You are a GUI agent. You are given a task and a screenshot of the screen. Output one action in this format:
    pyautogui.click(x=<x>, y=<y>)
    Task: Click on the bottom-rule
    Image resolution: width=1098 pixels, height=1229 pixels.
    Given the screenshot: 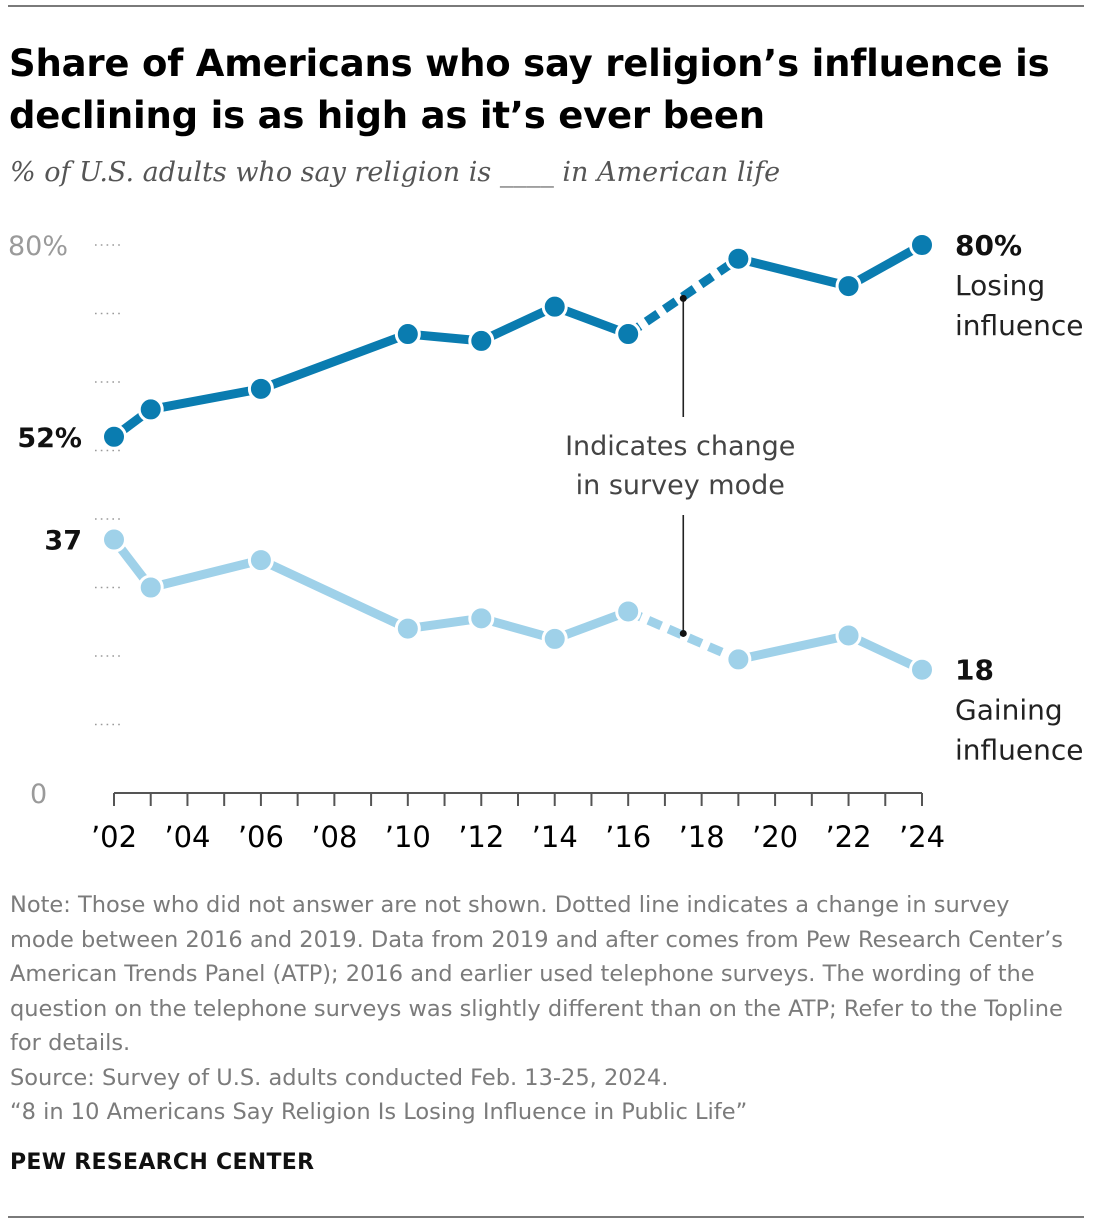 What is the action you would take?
    pyautogui.click(x=546, y=1217)
    